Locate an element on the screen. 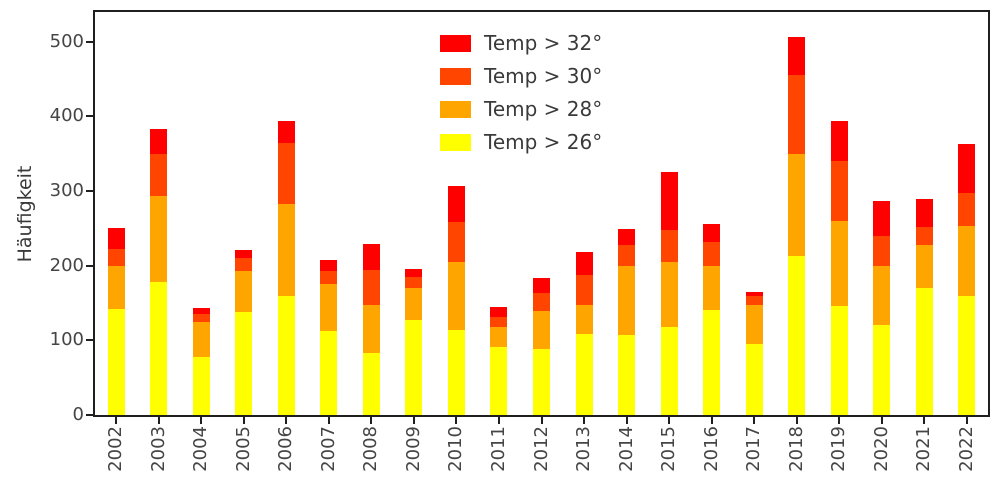 The height and width of the screenshot is (500, 1000). bar-segment-2008 is located at coordinates (371, 287).